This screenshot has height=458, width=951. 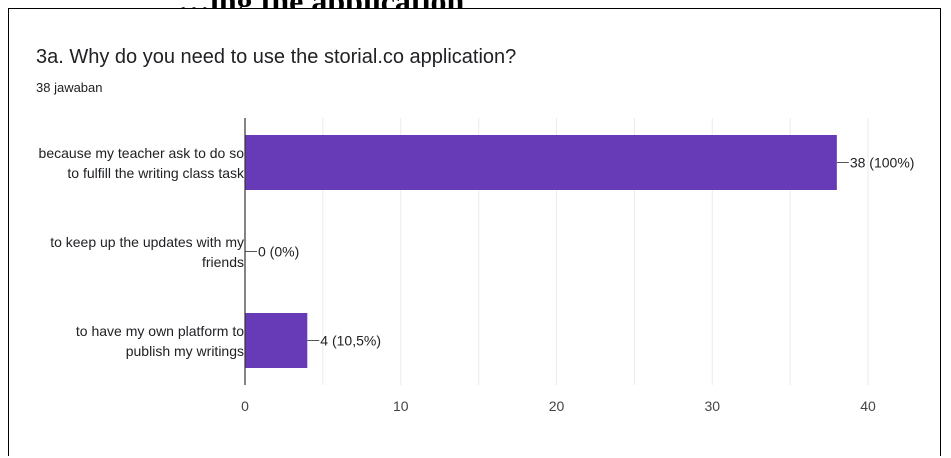 What do you see at coordinates (155, 172) in the screenshot?
I see `category-label-line: to fulfill the writing class task` at bounding box center [155, 172].